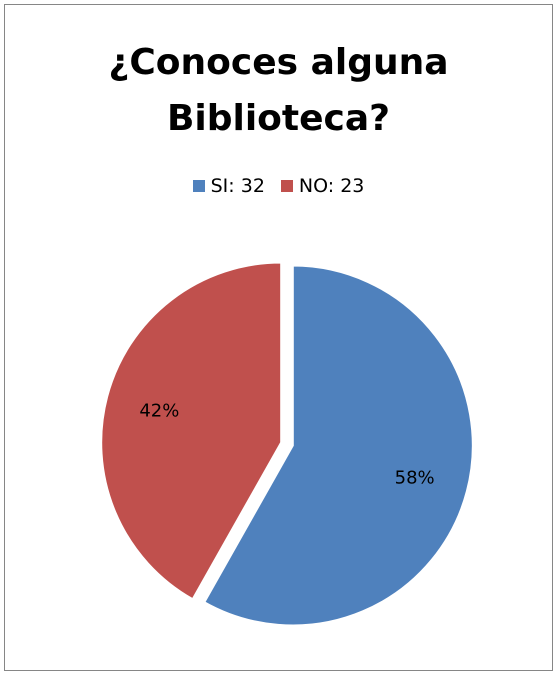 This screenshot has width=559, height=677. What do you see at coordinates (286, 186) in the screenshot?
I see `legend-swatch-no` at bounding box center [286, 186].